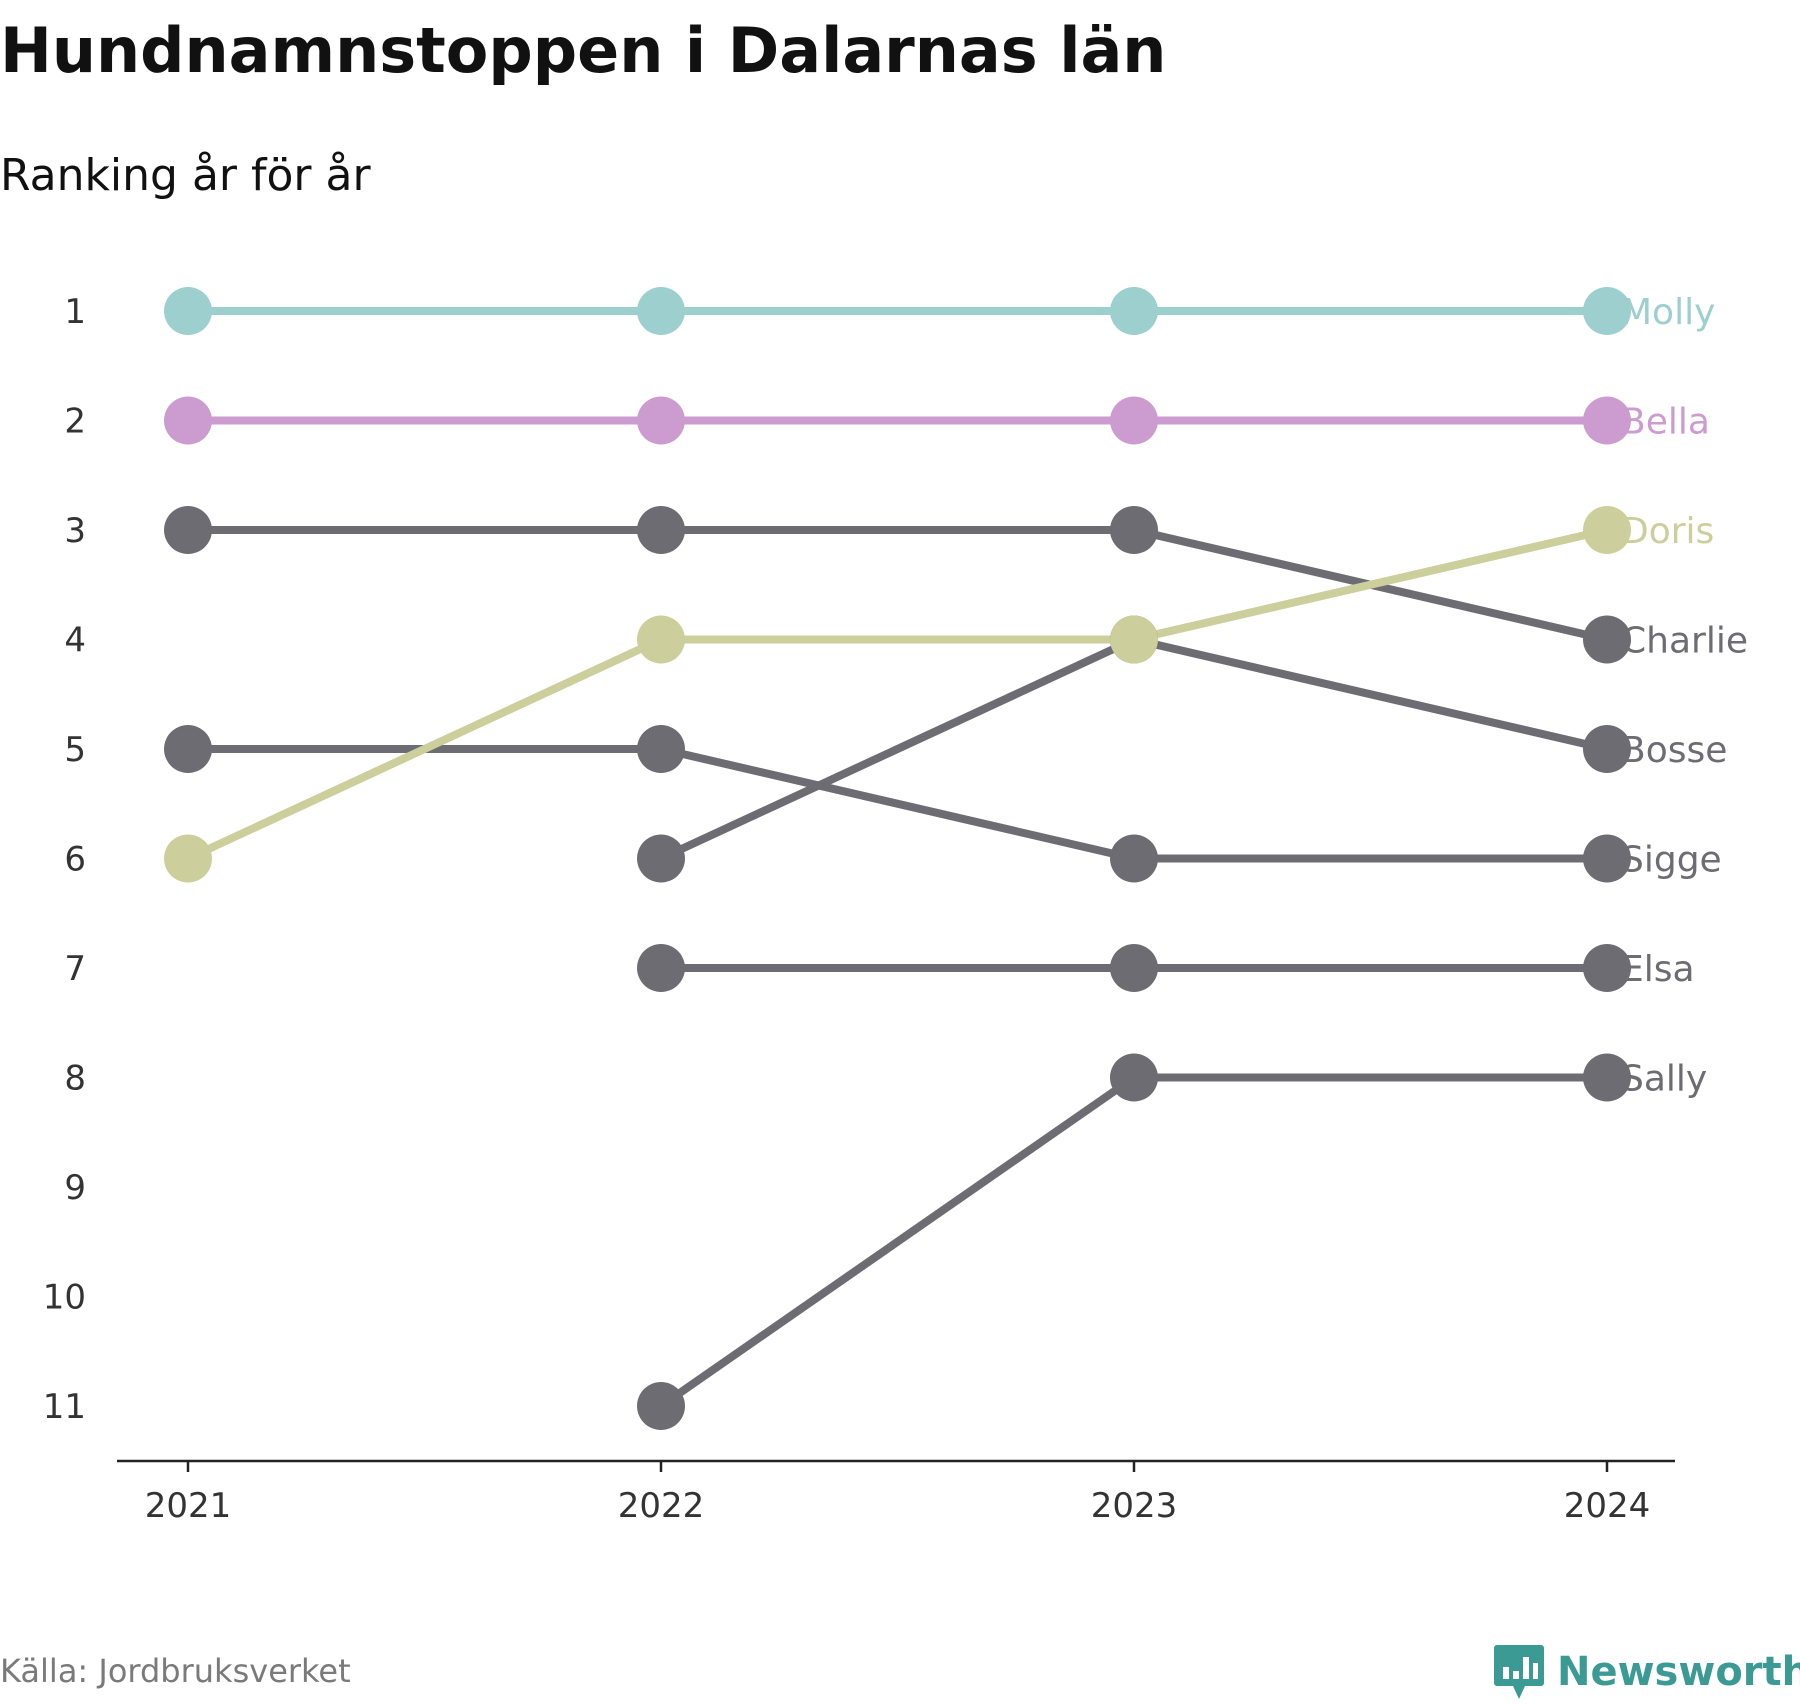  I want to click on series-label-charlie: Charlie, so click(1684, 641).